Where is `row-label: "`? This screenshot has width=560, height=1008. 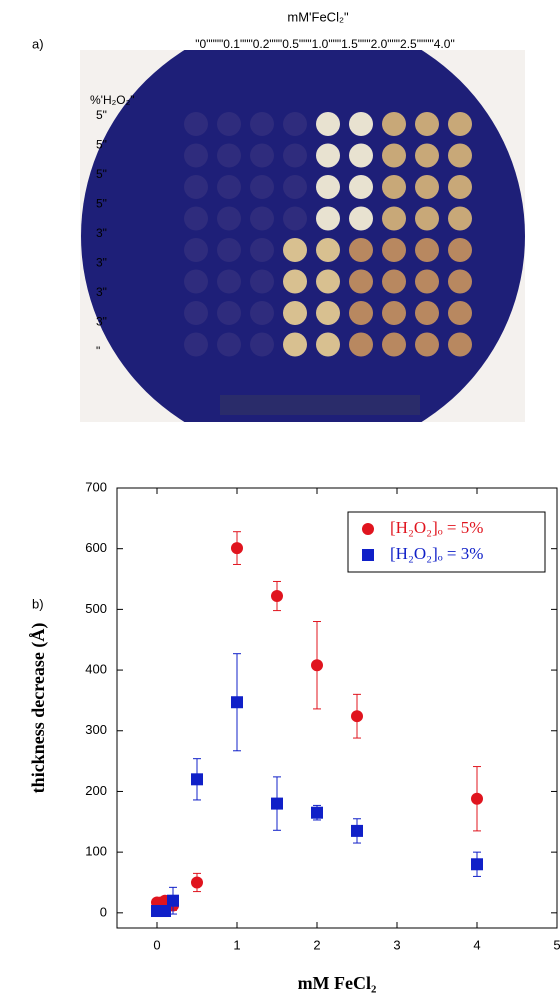 row-label: " is located at coordinates (98, 351).